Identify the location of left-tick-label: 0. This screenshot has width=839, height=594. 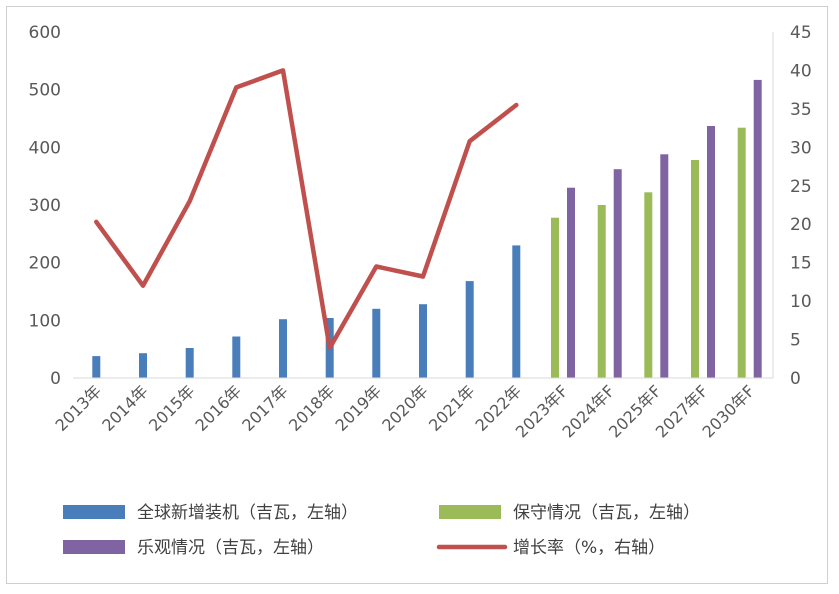
(55, 379).